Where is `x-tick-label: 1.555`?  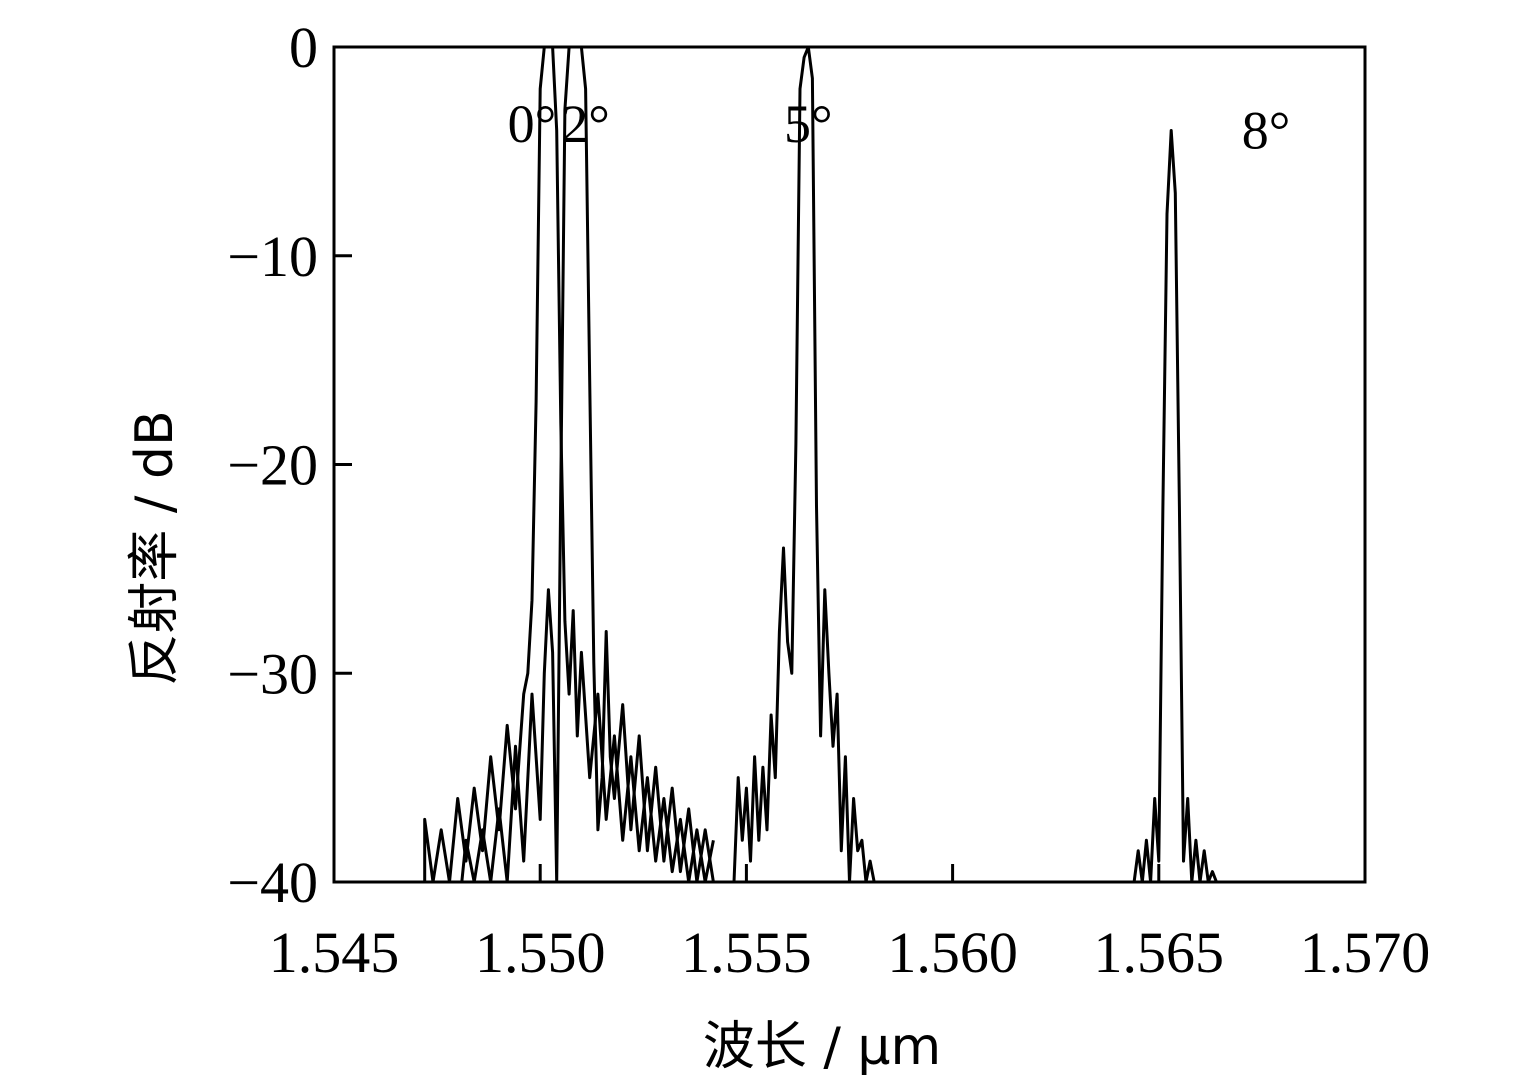
x-tick-label: 1.555 is located at coordinates (746, 952).